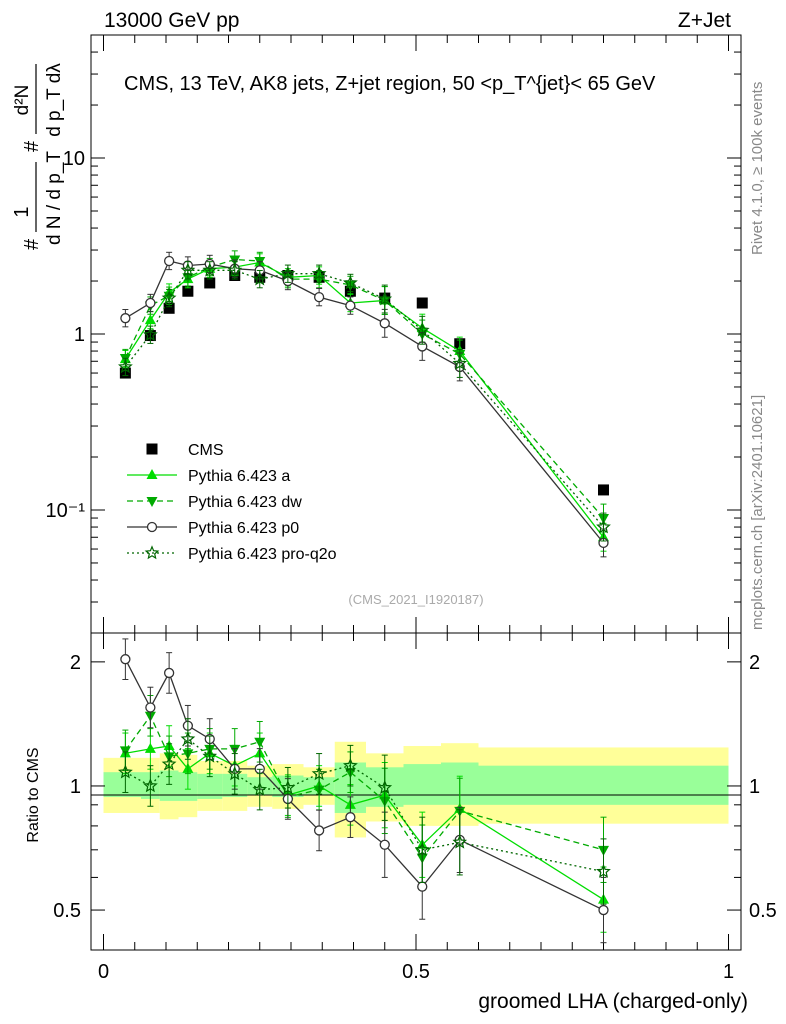  I want to click on legend-item: Pythia 6.423 p0, so click(213, 528).